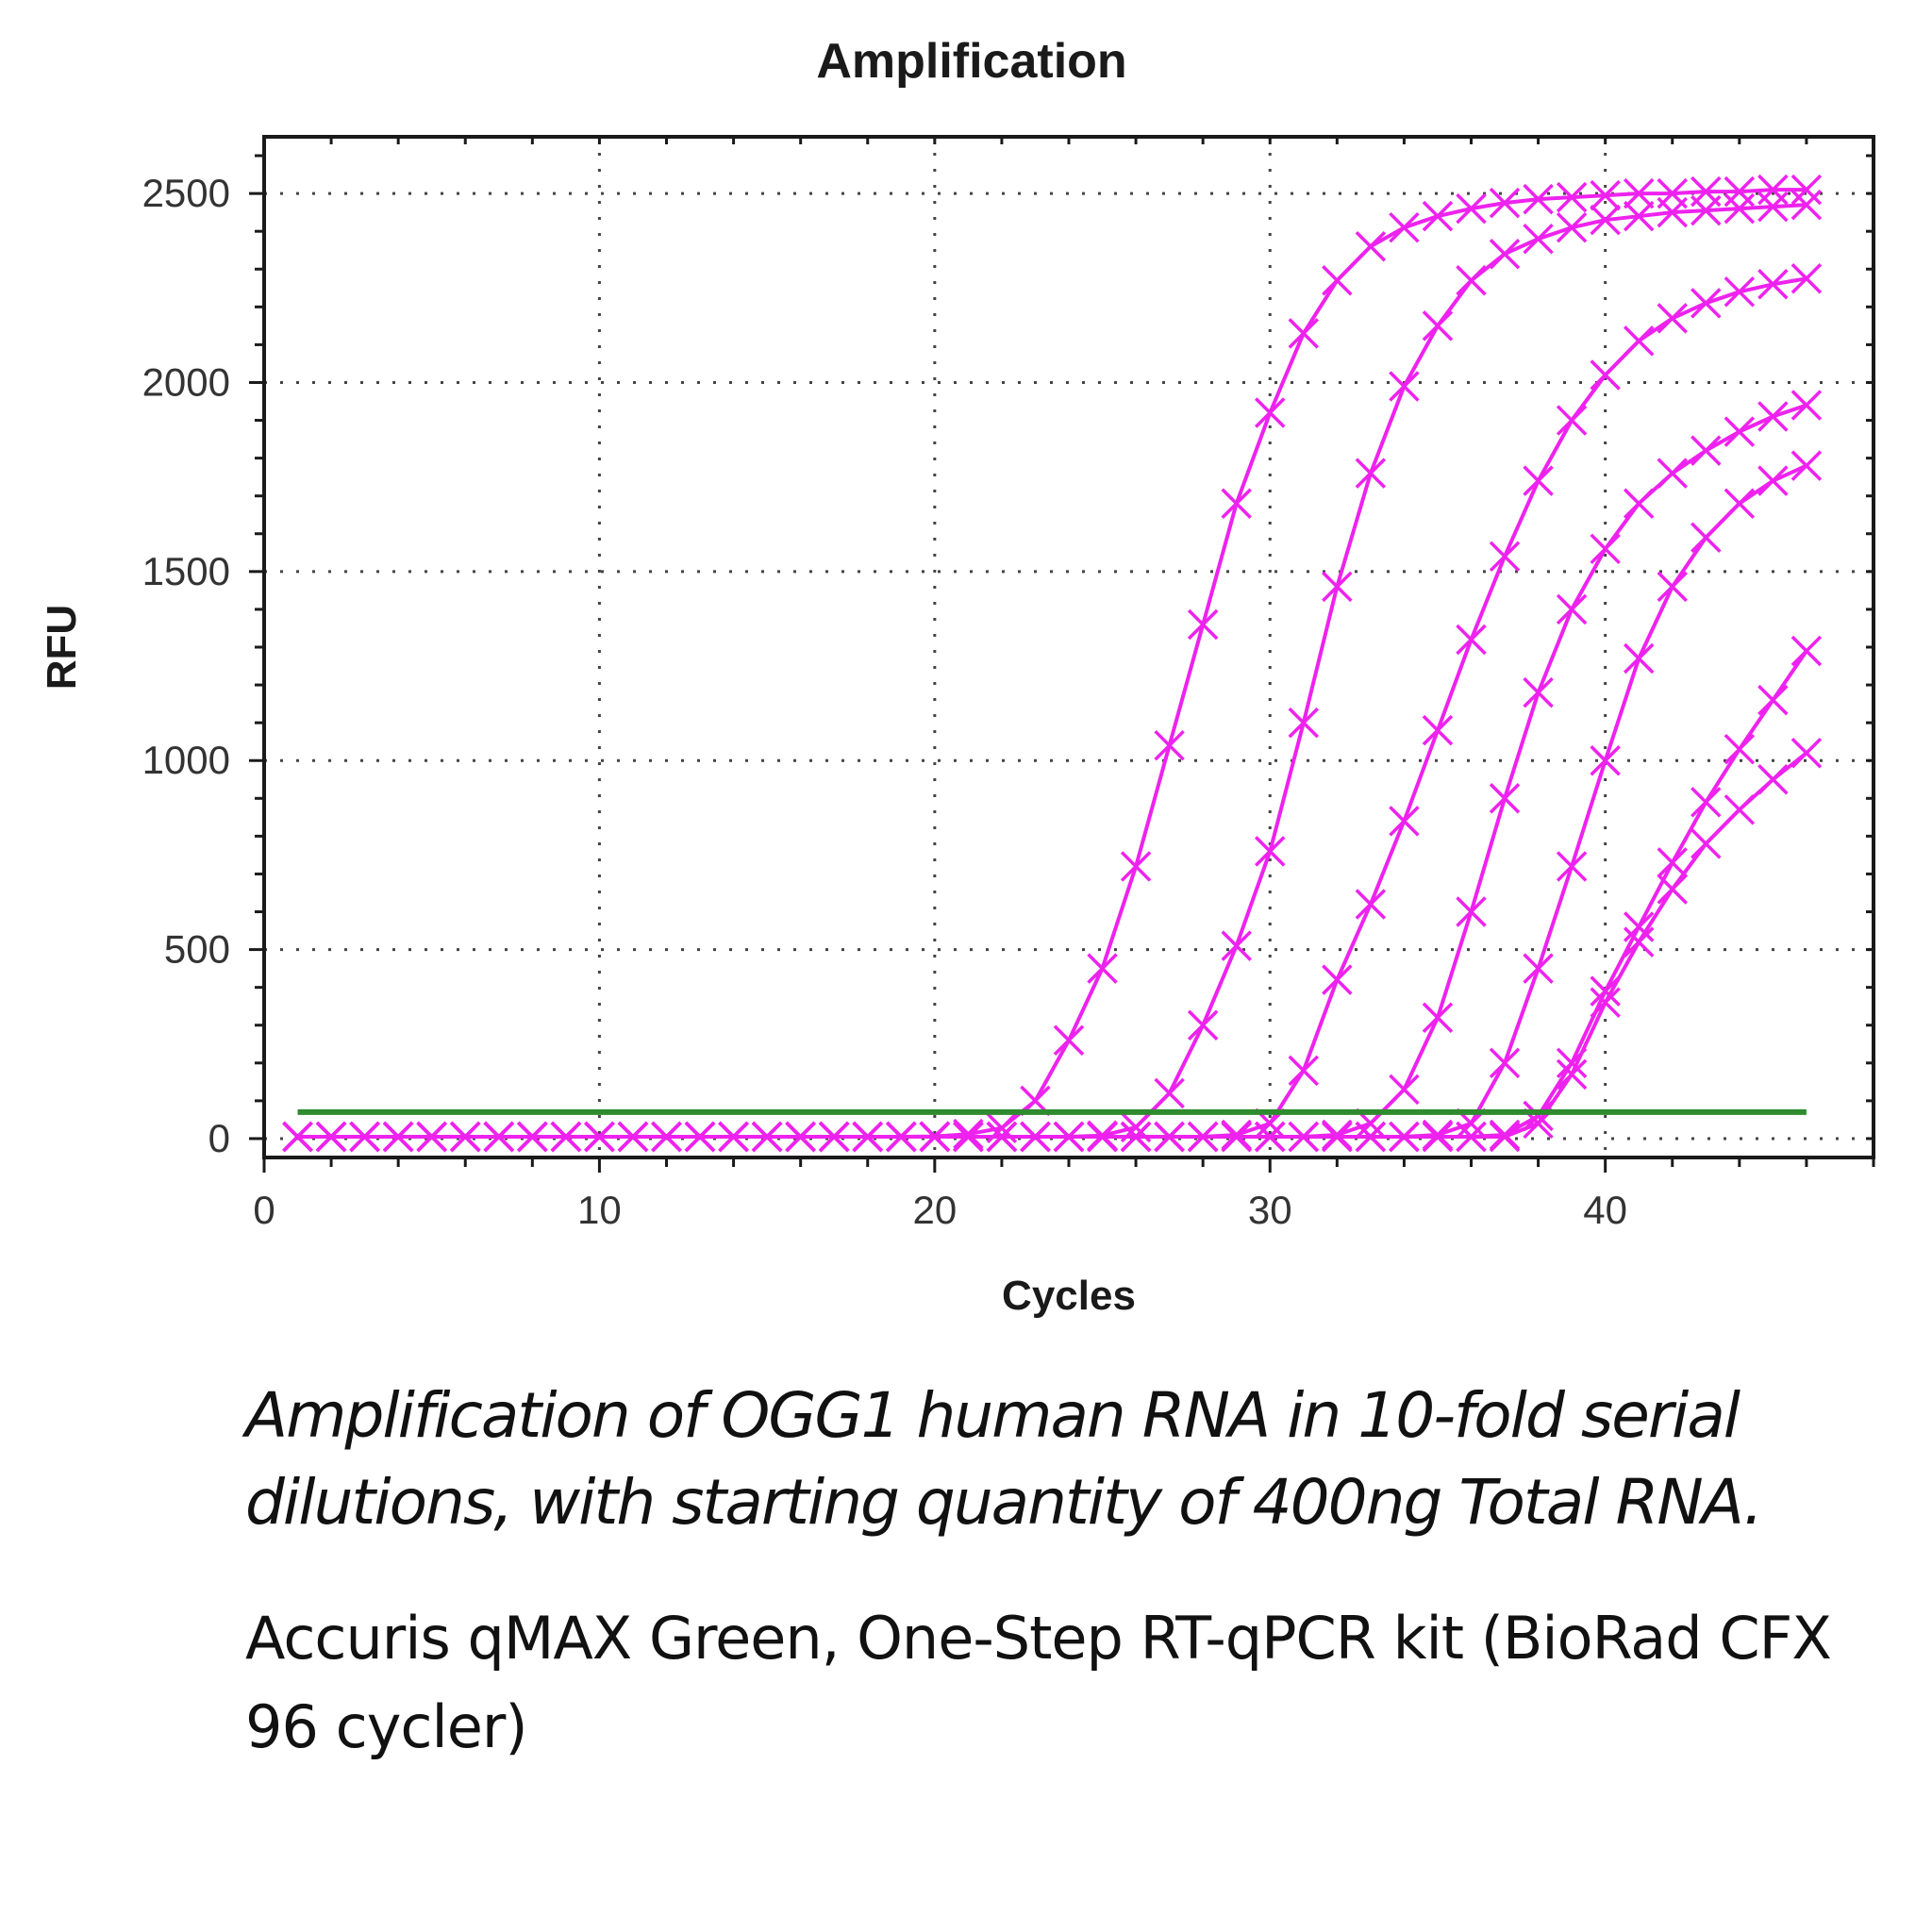 The height and width of the screenshot is (1932, 1932). What do you see at coordinates (197, 949) in the screenshot?
I see `y-tick-label: 500` at bounding box center [197, 949].